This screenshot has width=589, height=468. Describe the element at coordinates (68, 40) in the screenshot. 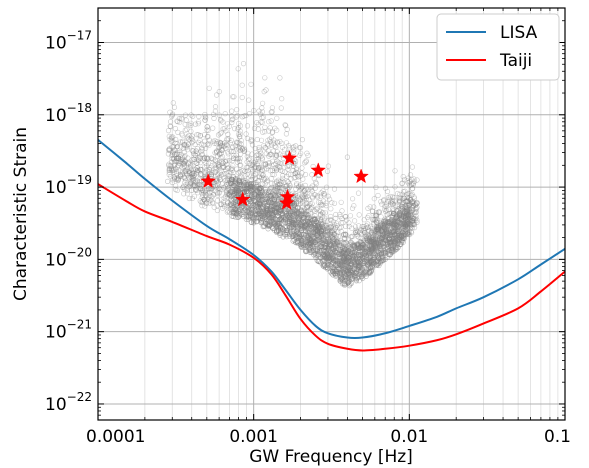

I see `y-tick-label: 10−17` at that location.